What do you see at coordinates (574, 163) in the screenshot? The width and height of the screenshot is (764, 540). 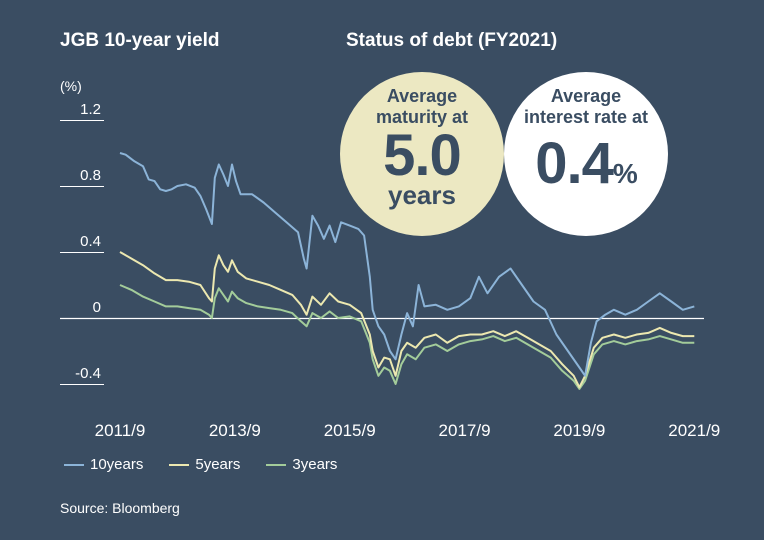 I see `interest-value: 0.4` at bounding box center [574, 163].